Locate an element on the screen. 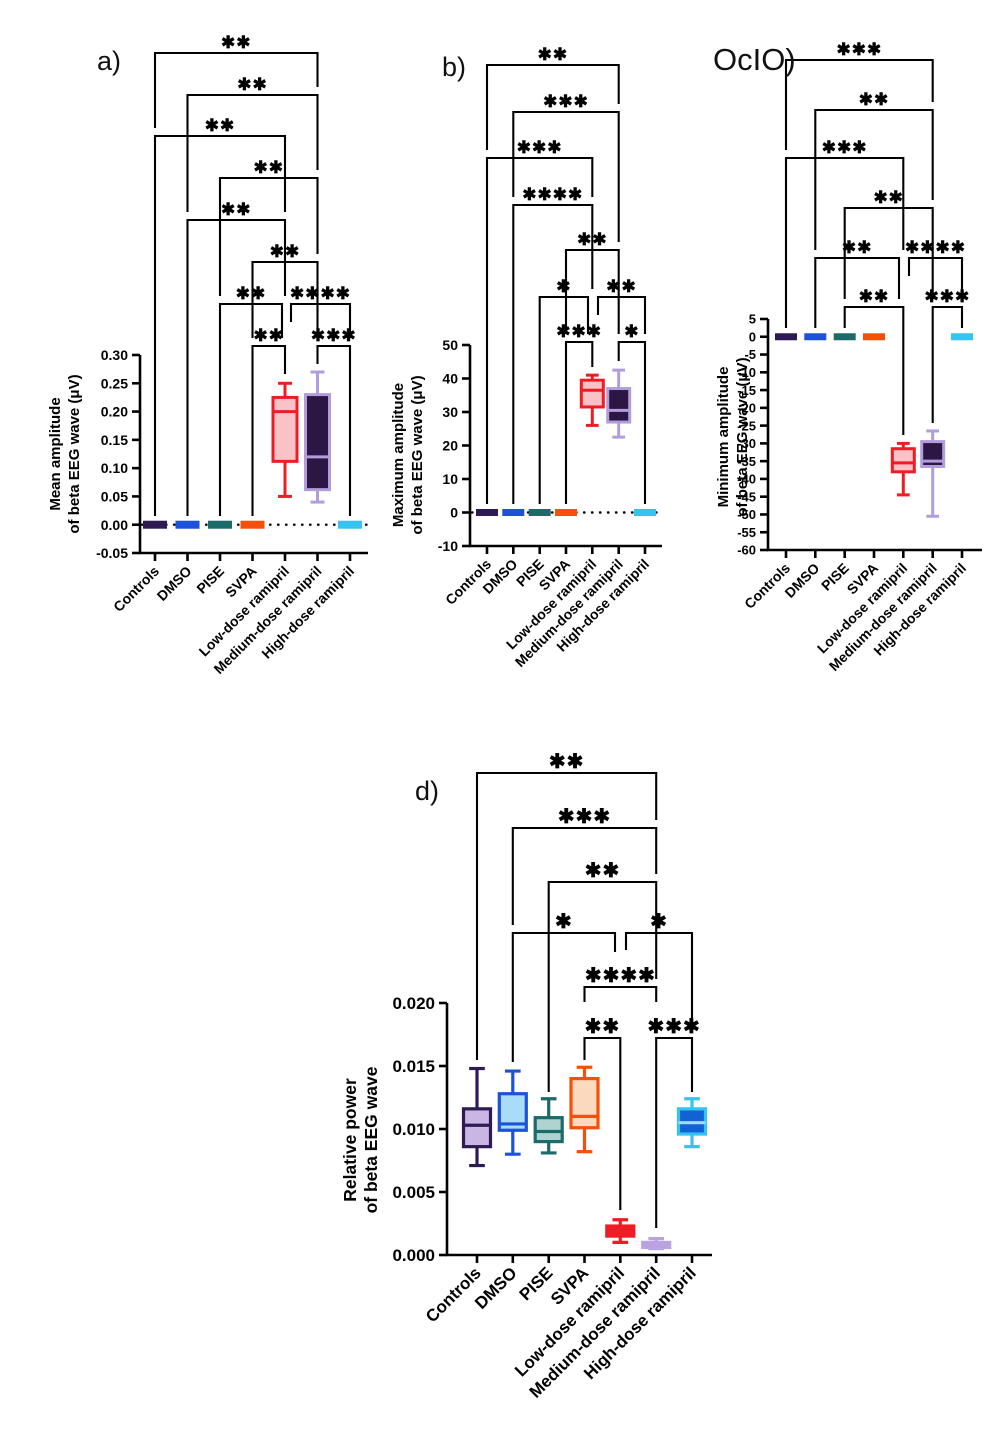 The height and width of the screenshot is (1438, 1000). flat-bar-svpa is located at coordinates (252, 524).